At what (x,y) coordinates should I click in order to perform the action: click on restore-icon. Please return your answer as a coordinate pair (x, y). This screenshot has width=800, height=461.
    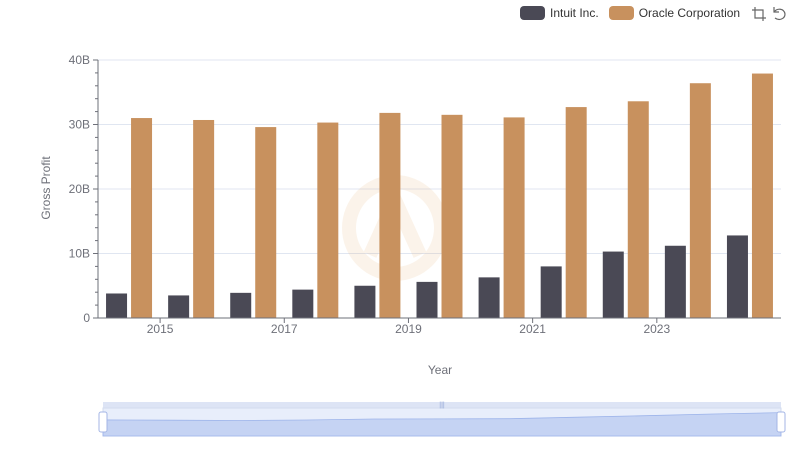
    Looking at the image, I should click on (779, 14).